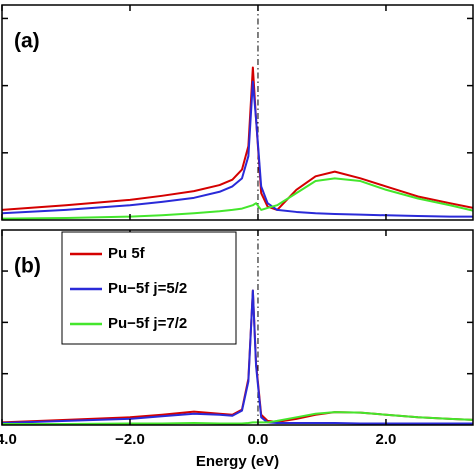 The width and height of the screenshot is (474, 474). I want to click on legend-label: Pu−5f j=5/2, so click(147, 288).